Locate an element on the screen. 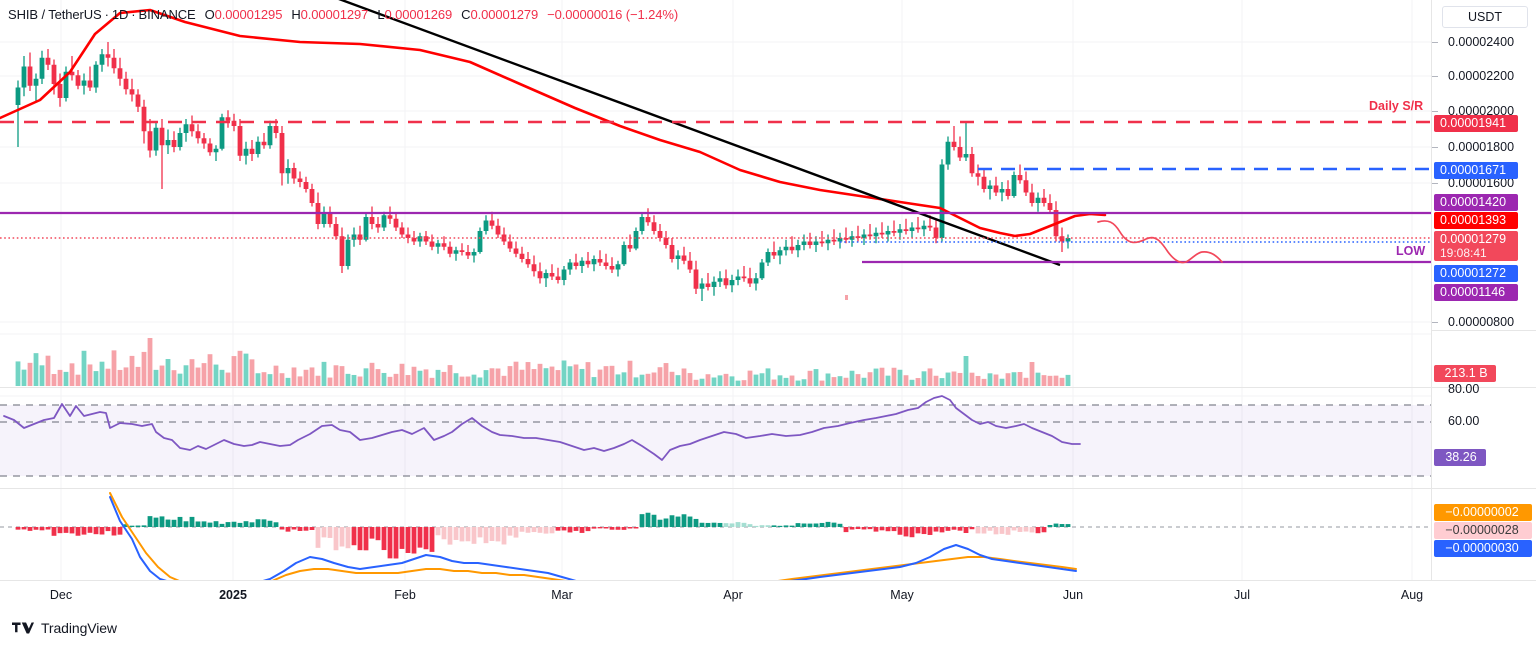  price-tag-4: 0.00001279 19:08:41 is located at coordinates (1476, 246).